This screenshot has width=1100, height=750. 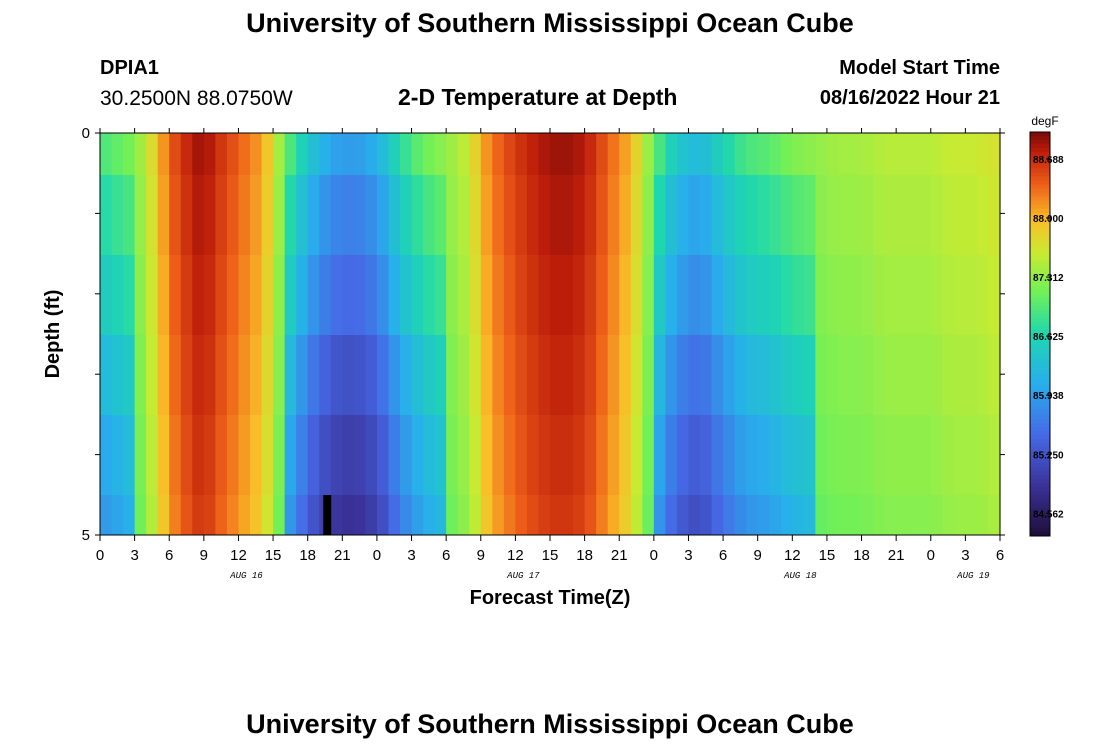 I want to click on colorbar-tick-label: 88.000, so click(x=1048, y=219).